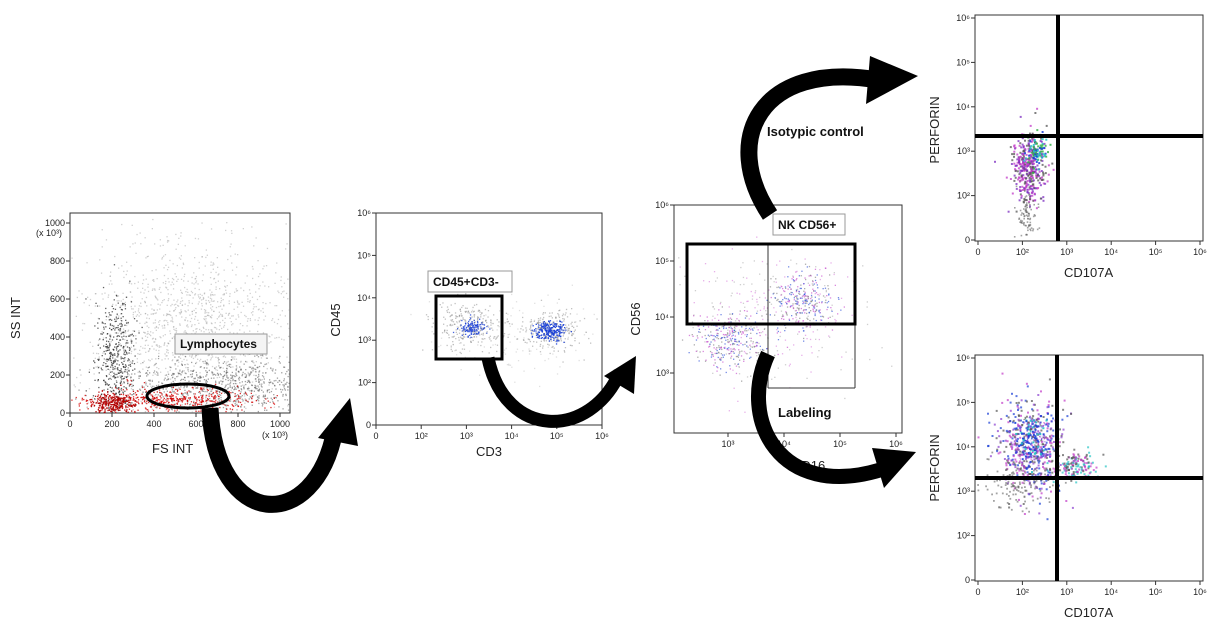 The height and width of the screenshot is (623, 1208). Describe the element at coordinates (785, 321) in the screenshot. I see `scatter-dots` at that location.